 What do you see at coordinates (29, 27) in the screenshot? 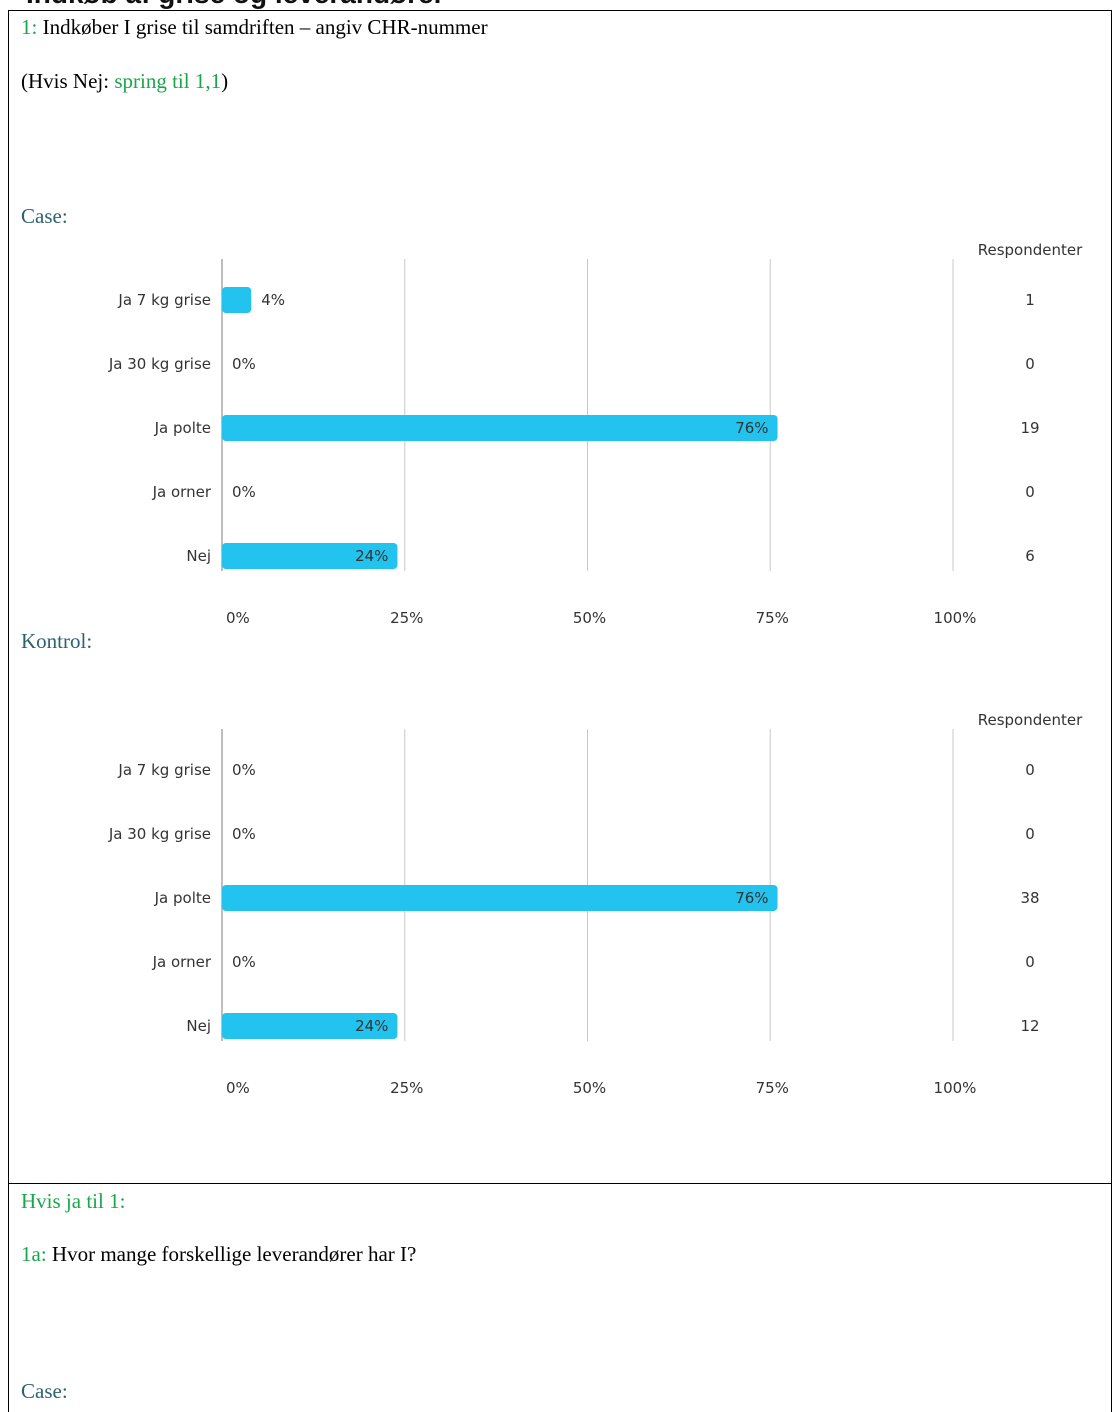
I see `question-number: 1:` at bounding box center [29, 27].